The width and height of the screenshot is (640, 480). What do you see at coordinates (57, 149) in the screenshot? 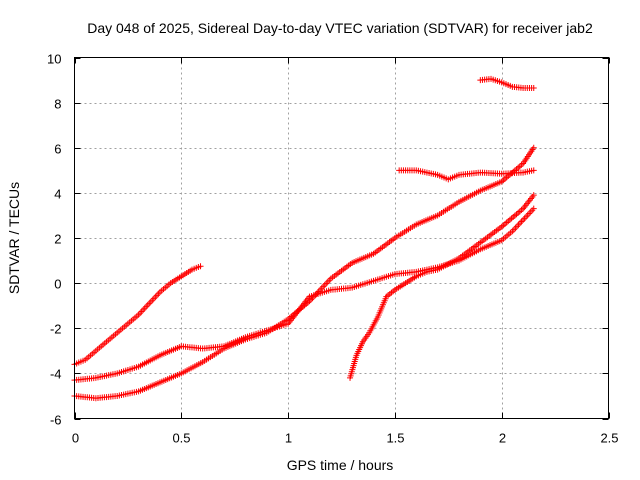
I see `y-tick-label: 6` at bounding box center [57, 149].